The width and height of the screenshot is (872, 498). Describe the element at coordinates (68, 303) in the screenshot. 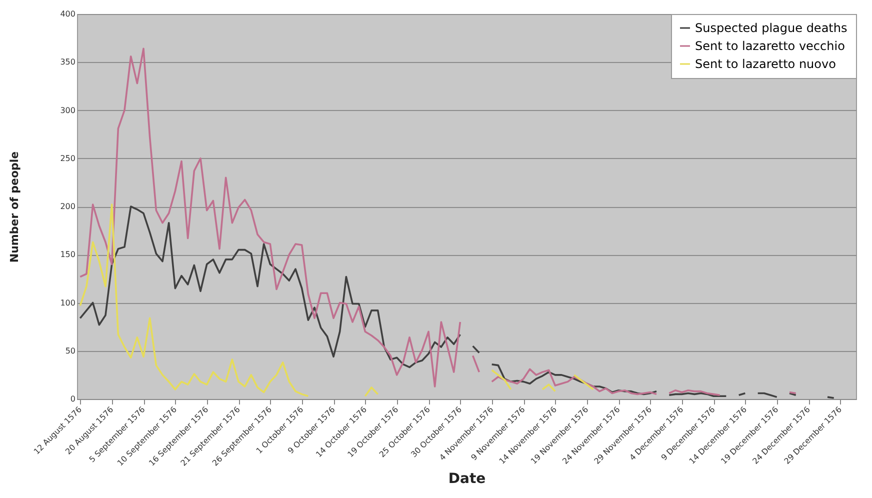

I see `y-tick-label: 100` at that location.